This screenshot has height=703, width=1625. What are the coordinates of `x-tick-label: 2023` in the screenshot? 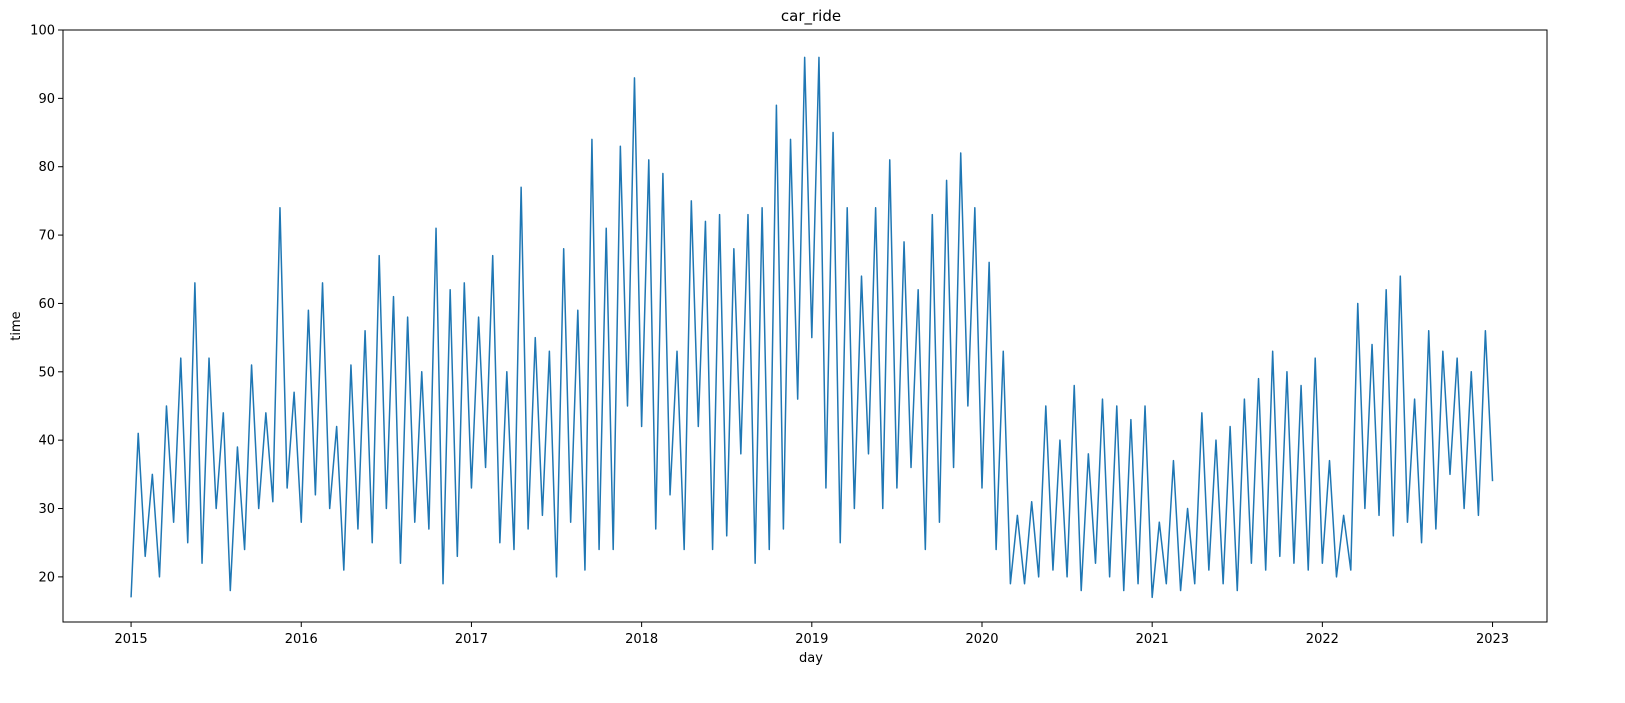 It's located at (1492, 639).